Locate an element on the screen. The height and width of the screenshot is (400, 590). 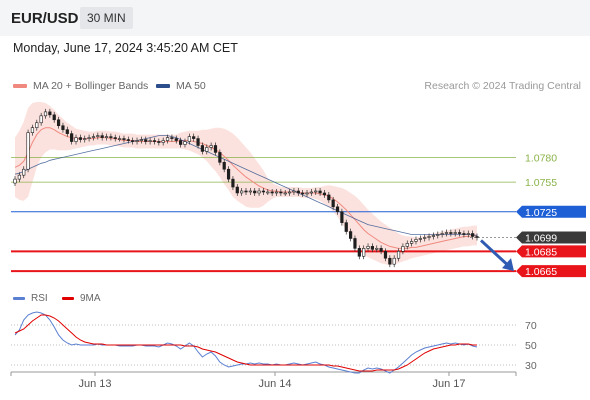
legend-rsi: RSI is located at coordinates (30, 298).